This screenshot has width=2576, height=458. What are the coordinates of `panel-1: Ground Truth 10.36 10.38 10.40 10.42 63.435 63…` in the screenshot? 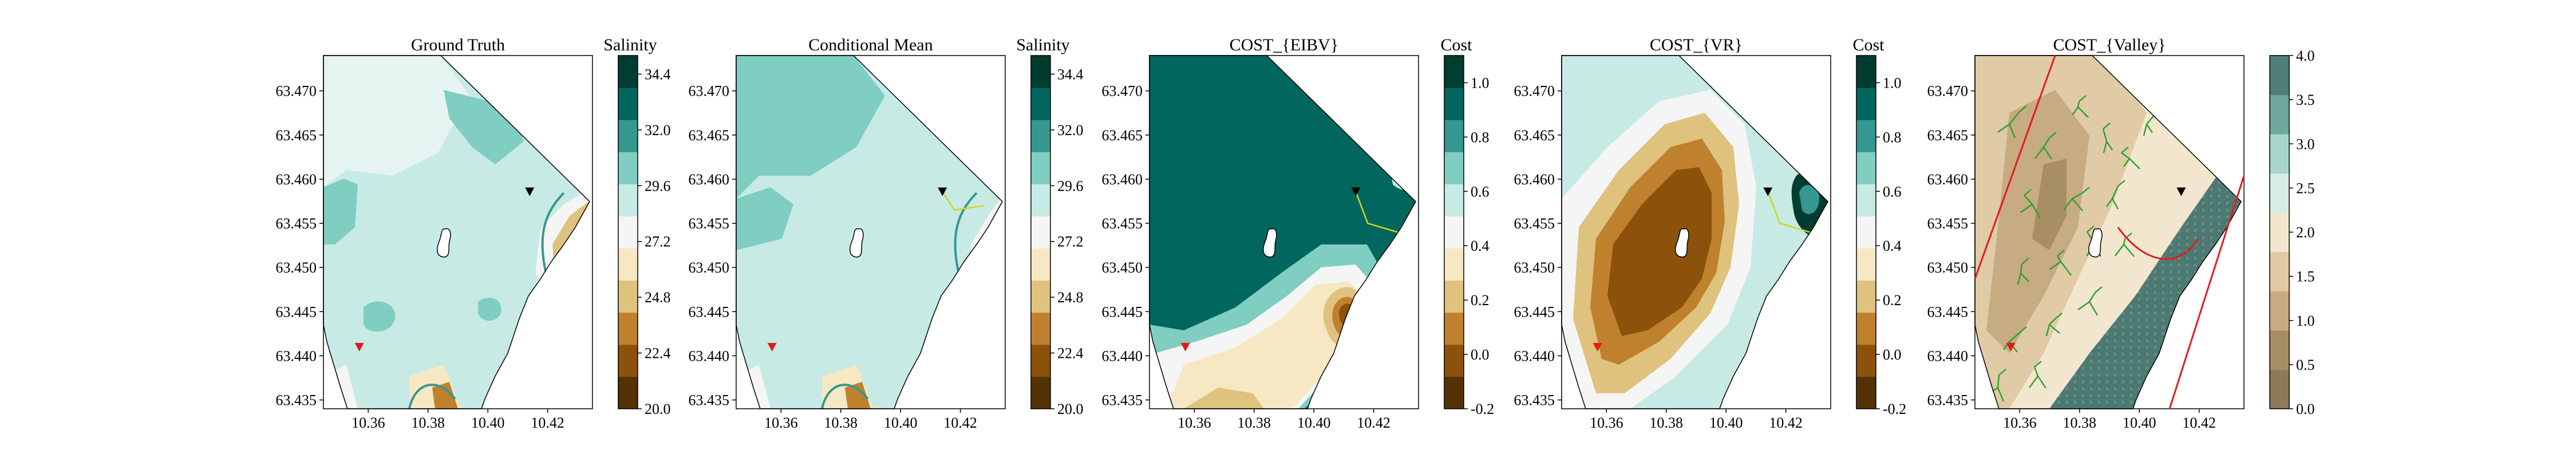 It's located at (473, 233).